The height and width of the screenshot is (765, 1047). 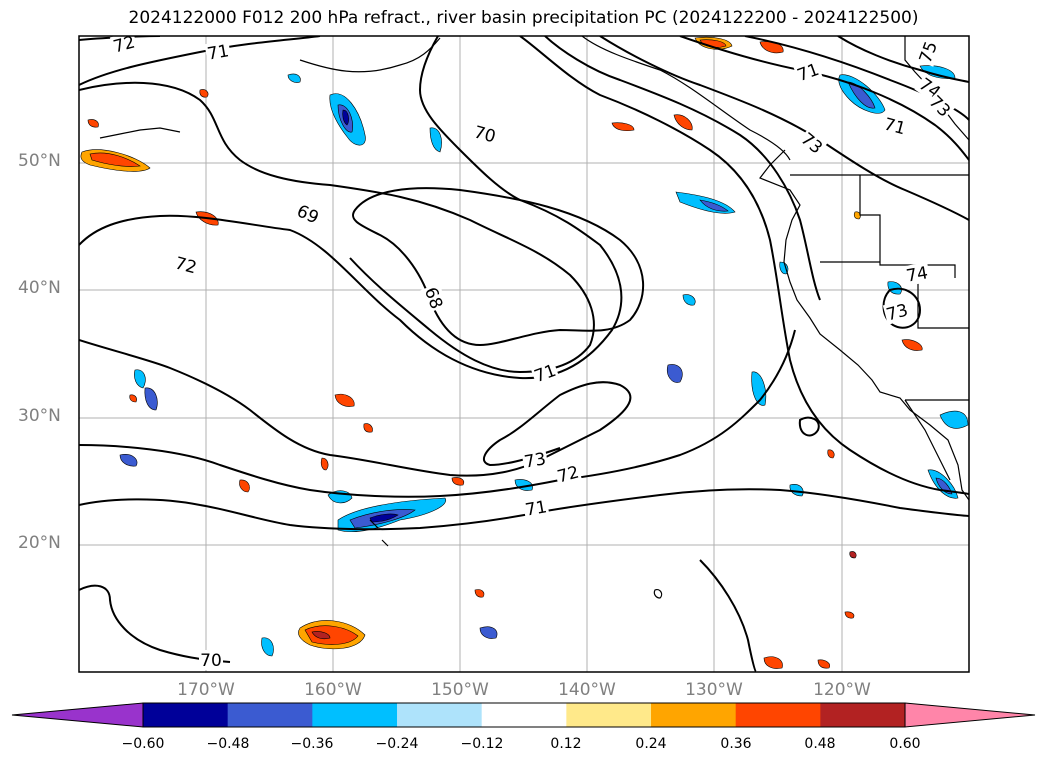 What do you see at coordinates (905, 744) in the screenshot?
I see `colorbar-tick: 0.60` at bounding box center [905, 744].